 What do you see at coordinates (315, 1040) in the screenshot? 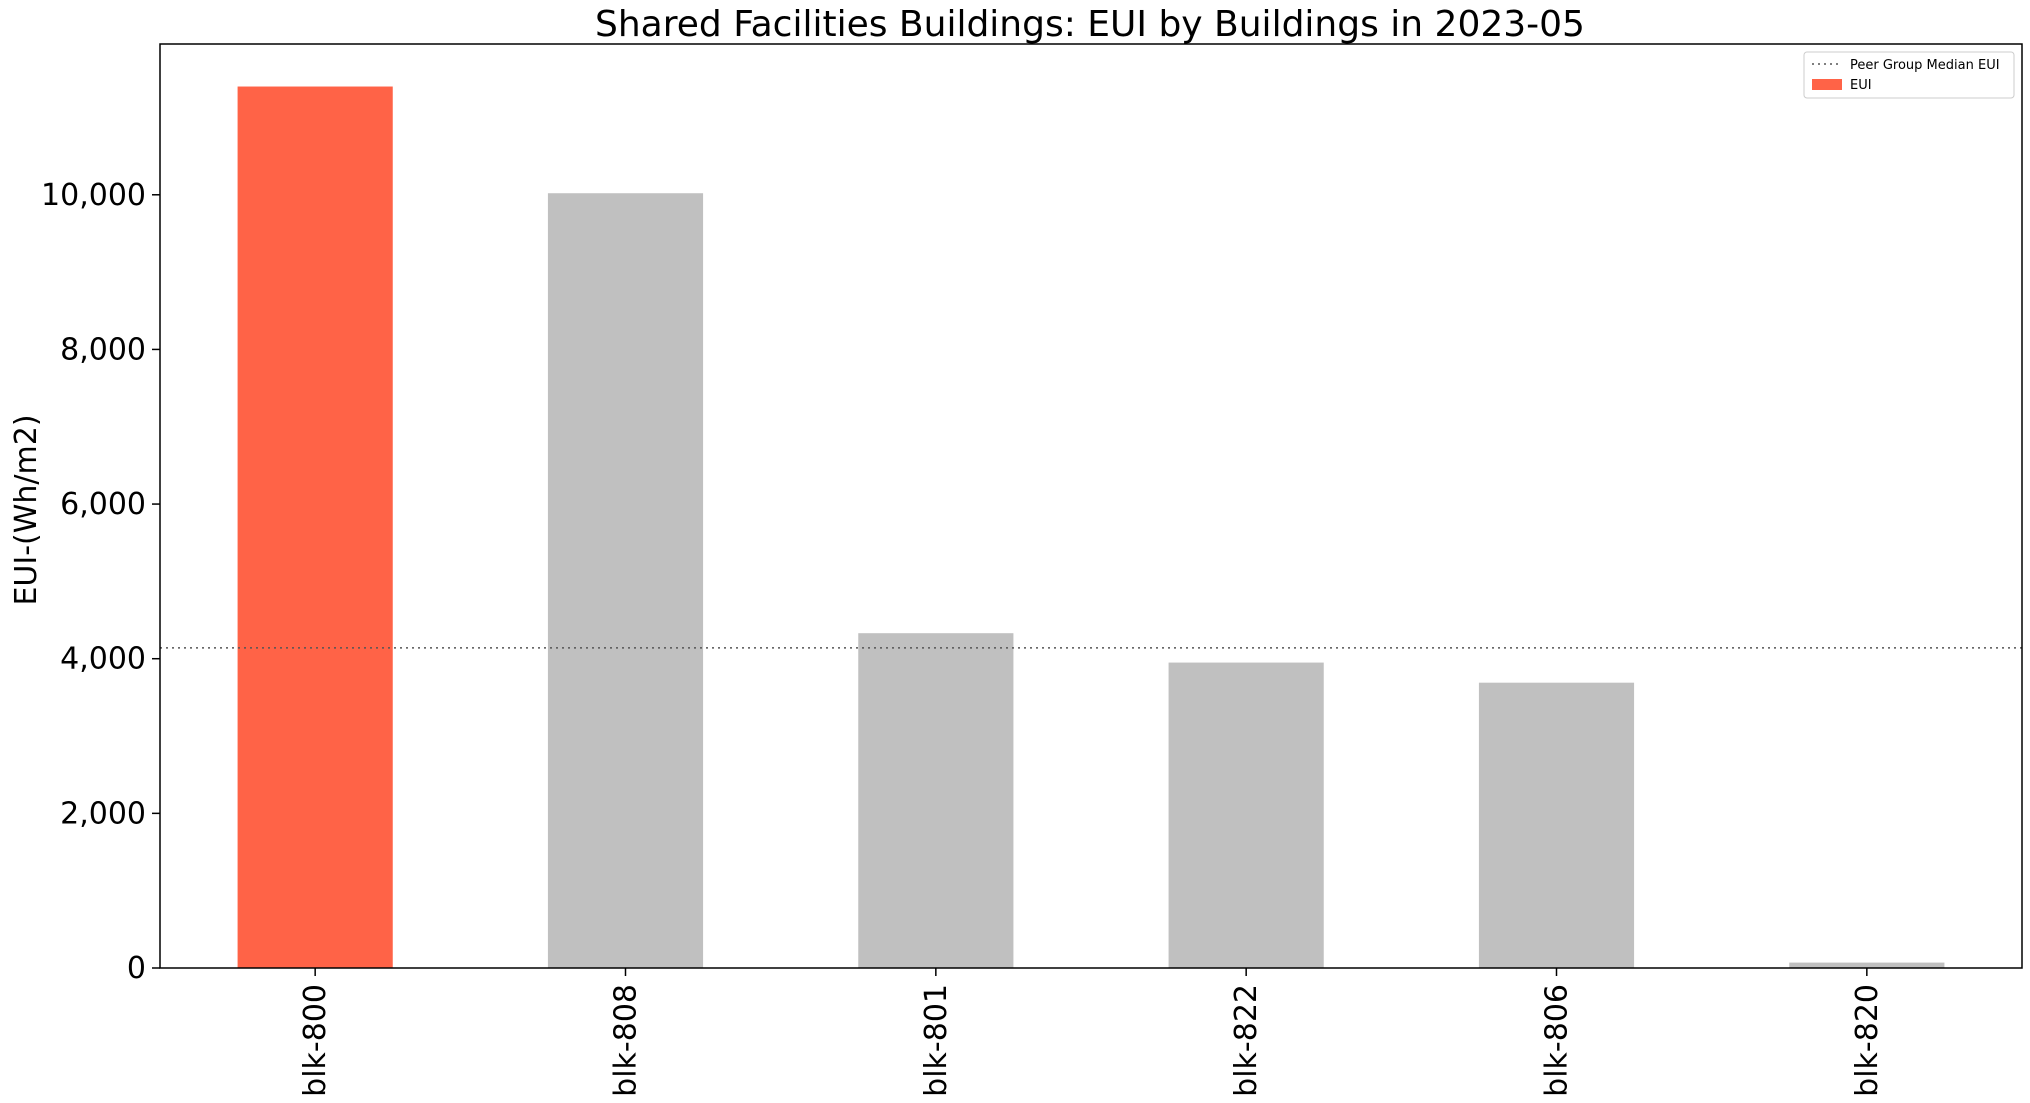
I see `x-tick-label-blk-800: blk-800` at bounding box center [315, 1040].